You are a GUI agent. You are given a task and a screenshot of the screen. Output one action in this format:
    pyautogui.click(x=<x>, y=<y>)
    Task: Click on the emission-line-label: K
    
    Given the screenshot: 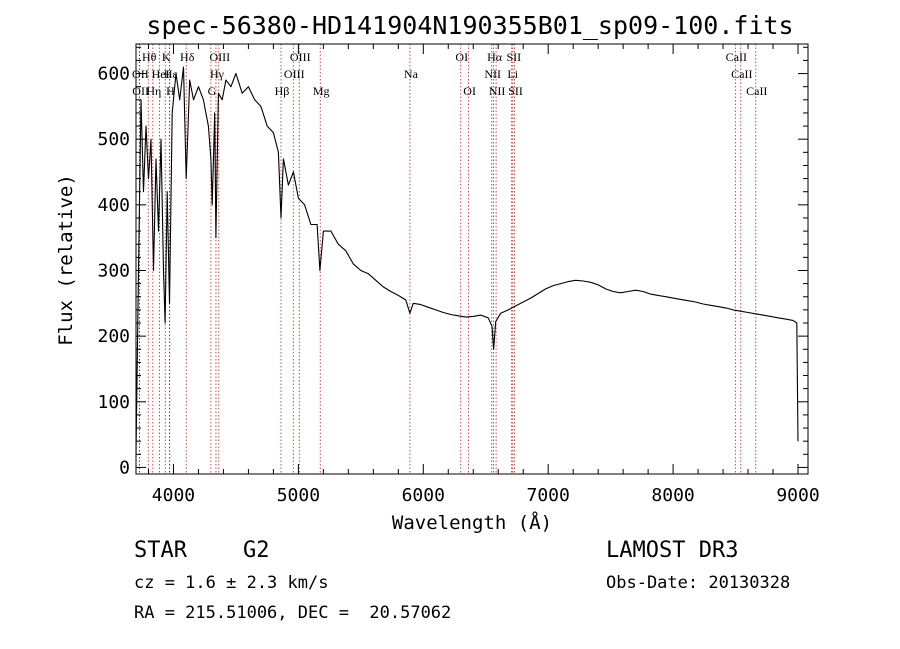 What is the action you would take?
    pyautogui.click(x=166, y=57)
    